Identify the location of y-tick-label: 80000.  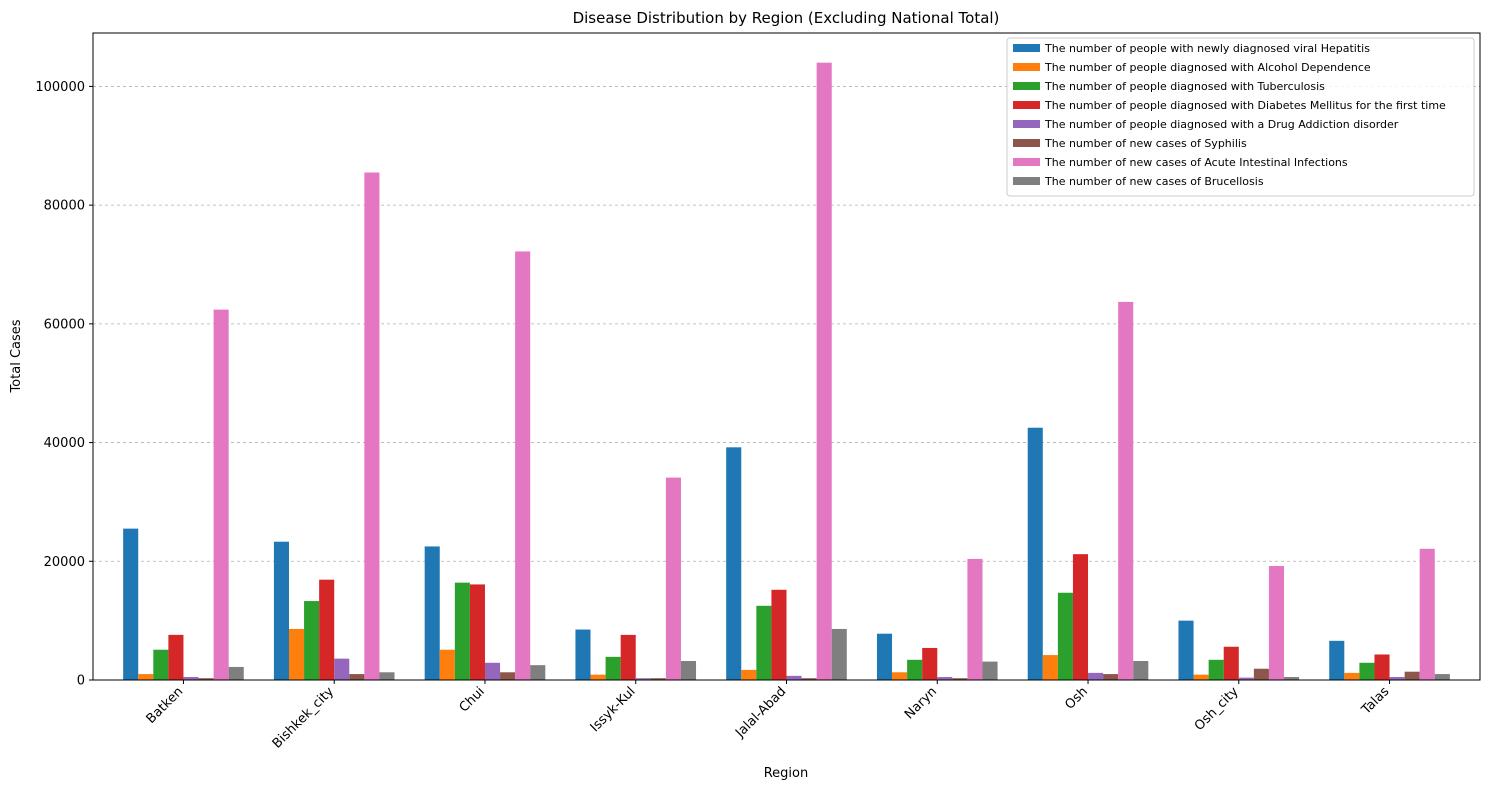
(64, 206).